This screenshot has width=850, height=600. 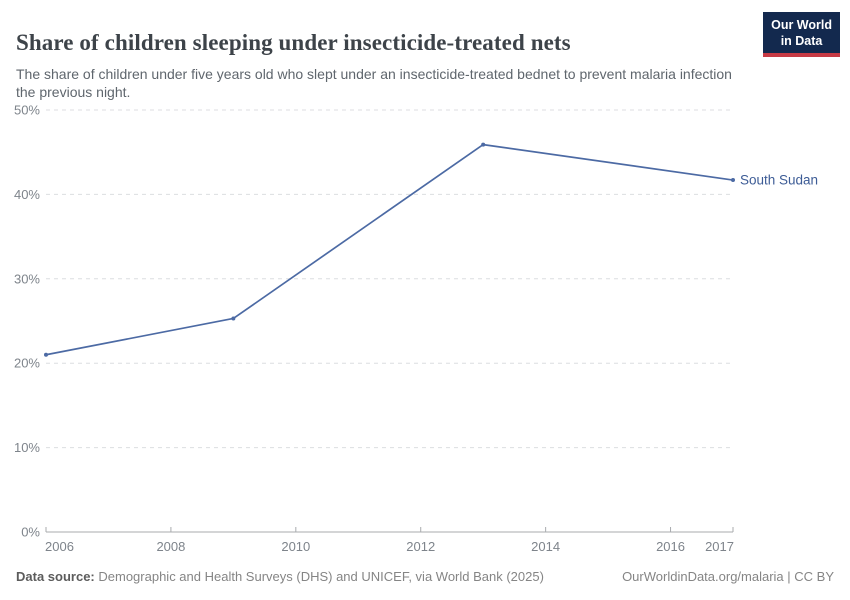 What do you see at coordinates (779, 180) in the screenshot?
I see `series-entity-label: South Sudan` at bounding box center [779, 180].